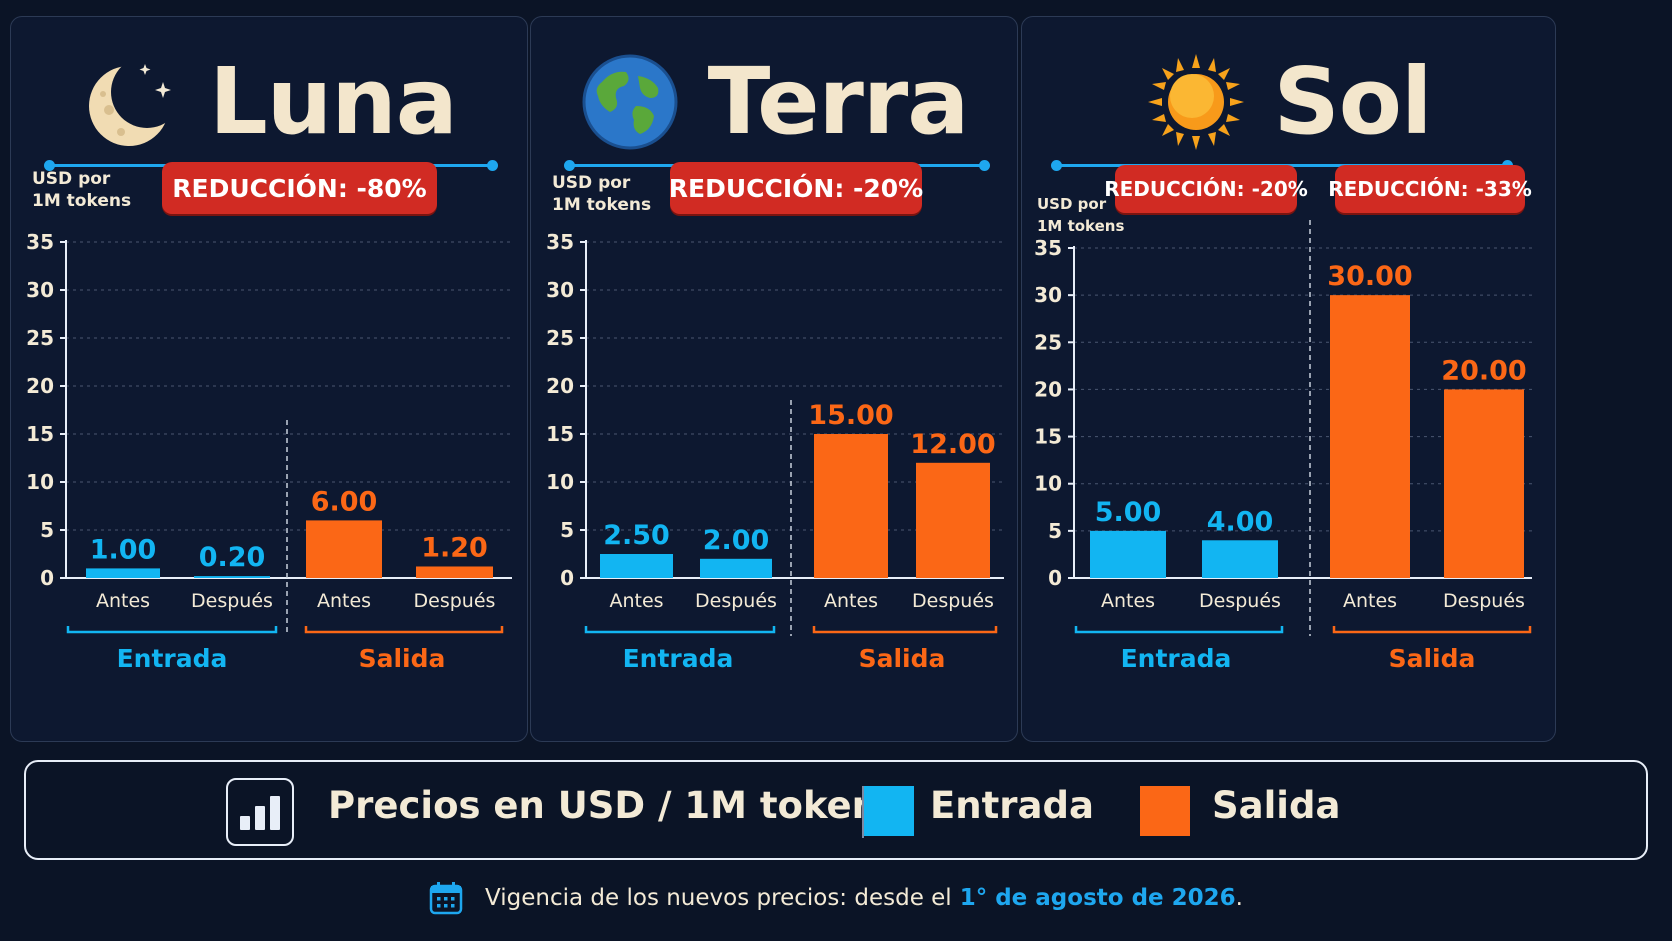 Image resolution: width=1672 pixels, height=941 pixels. Describe the element at coordinates (1206, 189) in the screenshot. I see `reduction-badge-input: REDUCCIÓN: -20%` at that location.